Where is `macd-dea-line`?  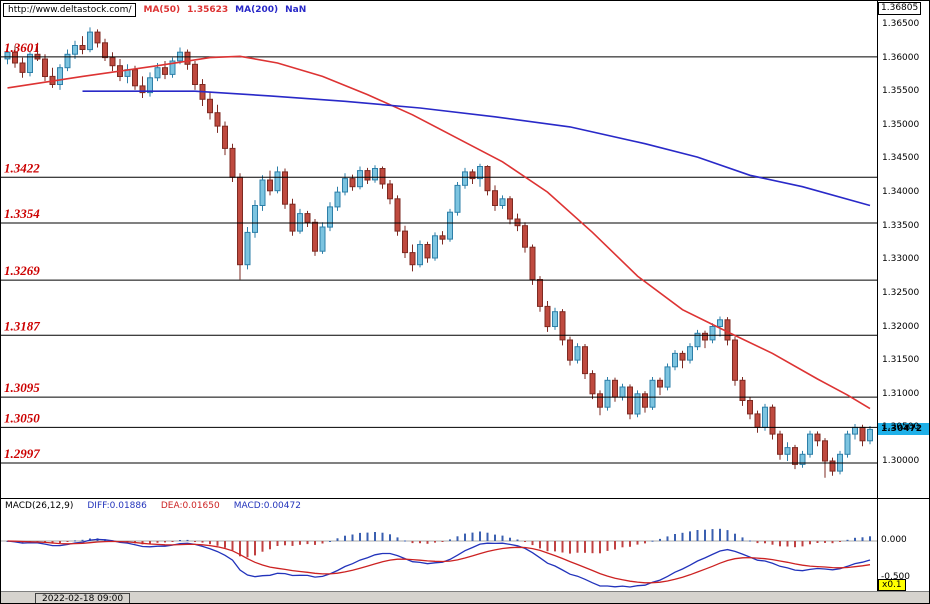 macd-dea-line is located at coordinates (439, 562).